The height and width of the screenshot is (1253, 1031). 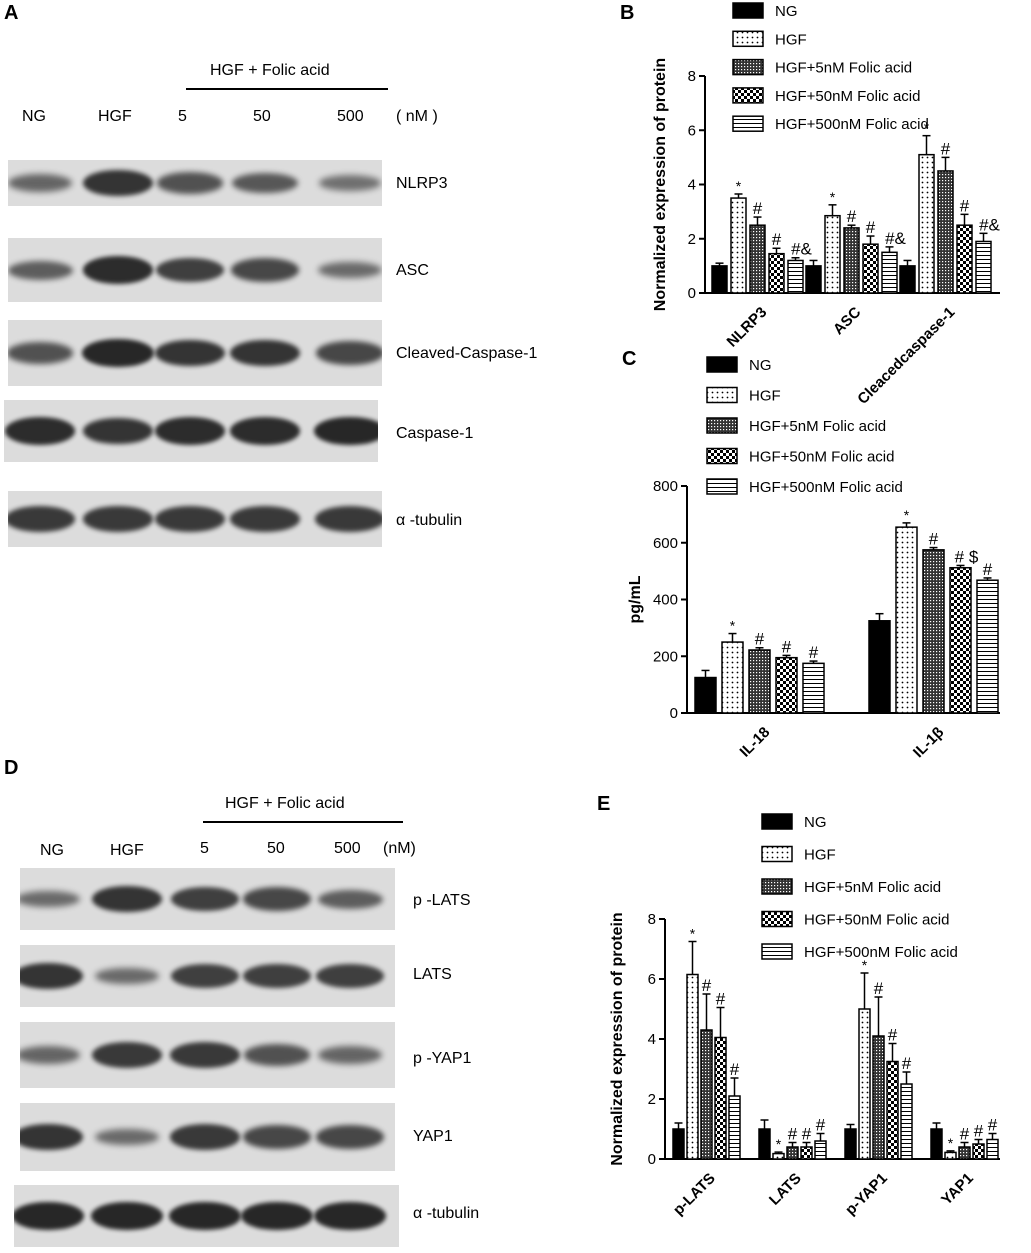 What do you see at coordinates (429, 520) in the screenshot?
I see `blot-a-label-tubulin: α -tubulin` at bounding box center [429, 520].